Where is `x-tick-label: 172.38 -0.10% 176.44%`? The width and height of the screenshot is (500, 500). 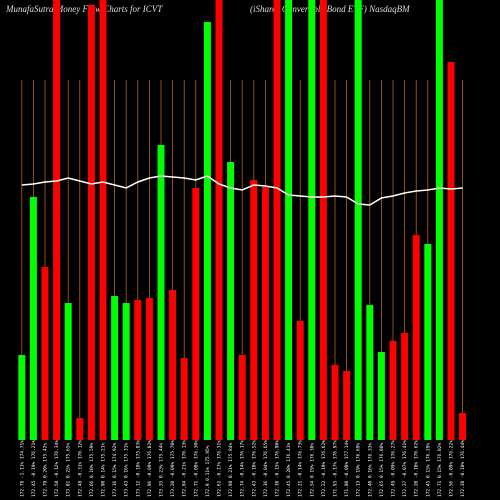
x-tick-label: 172.38 -0.10% 176.44% is located at coordinates (463, 468).